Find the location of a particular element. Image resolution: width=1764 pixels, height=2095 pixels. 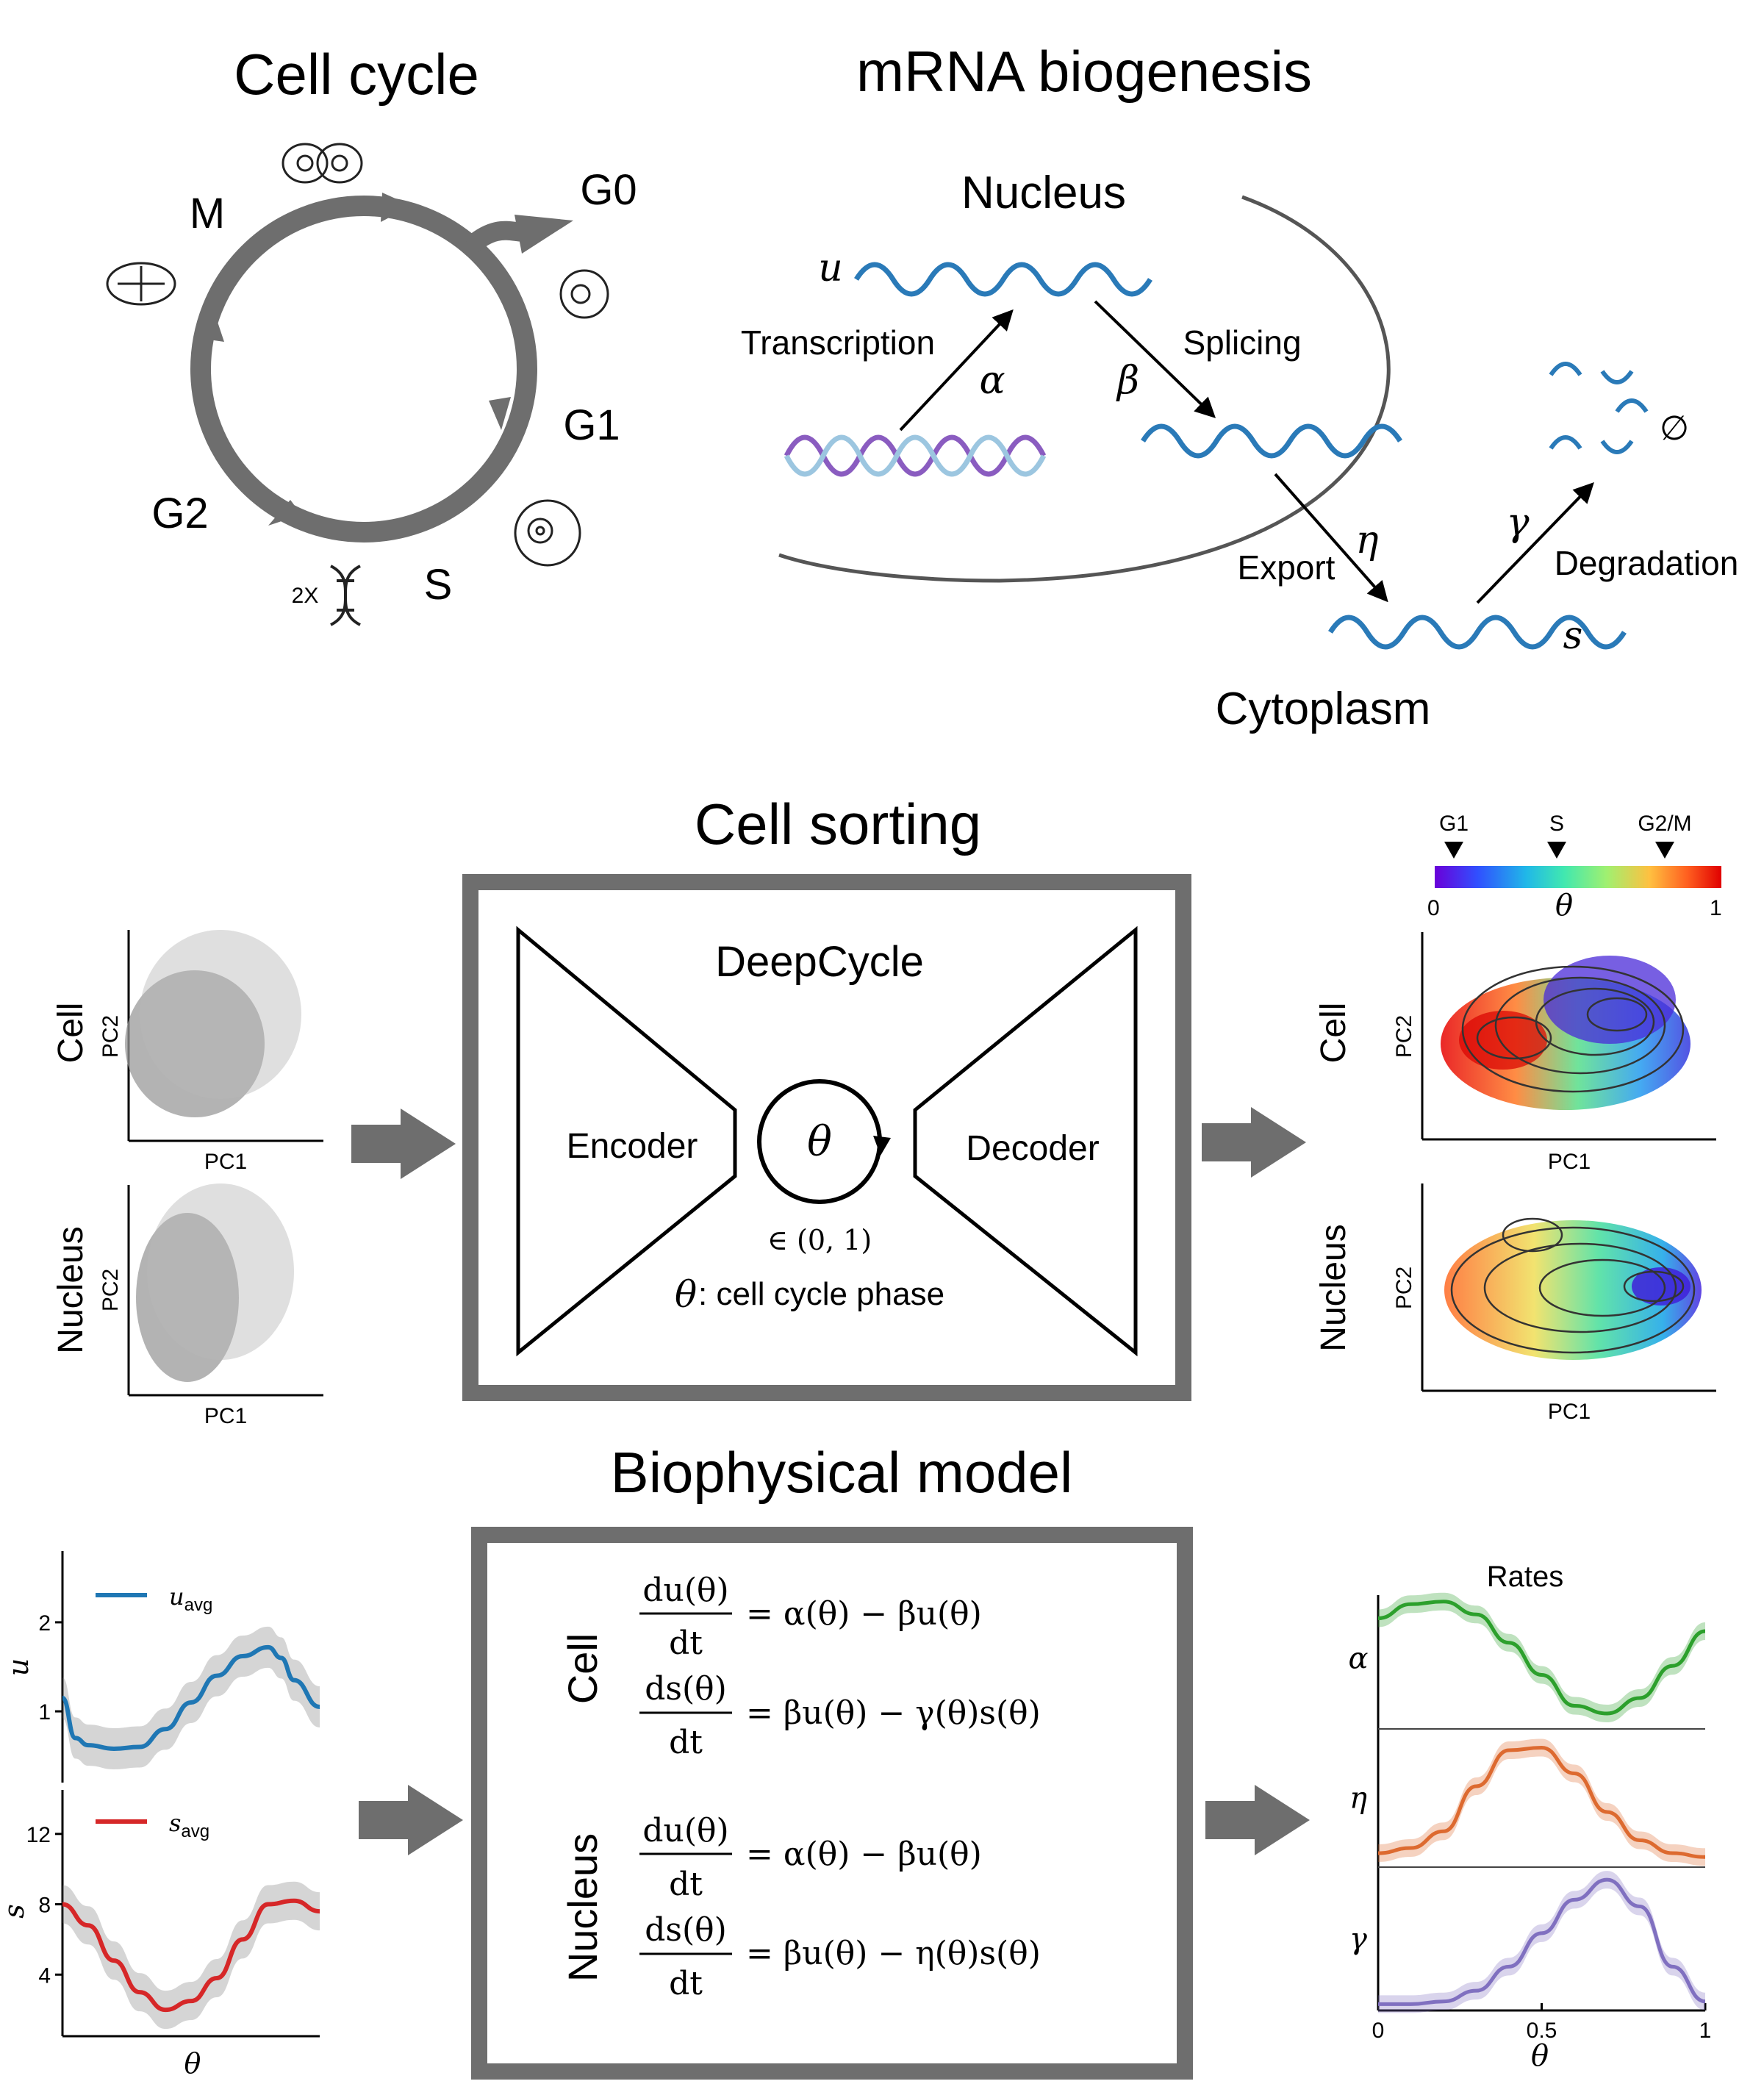

encoder-shape is located at coordinates (626, 1141).